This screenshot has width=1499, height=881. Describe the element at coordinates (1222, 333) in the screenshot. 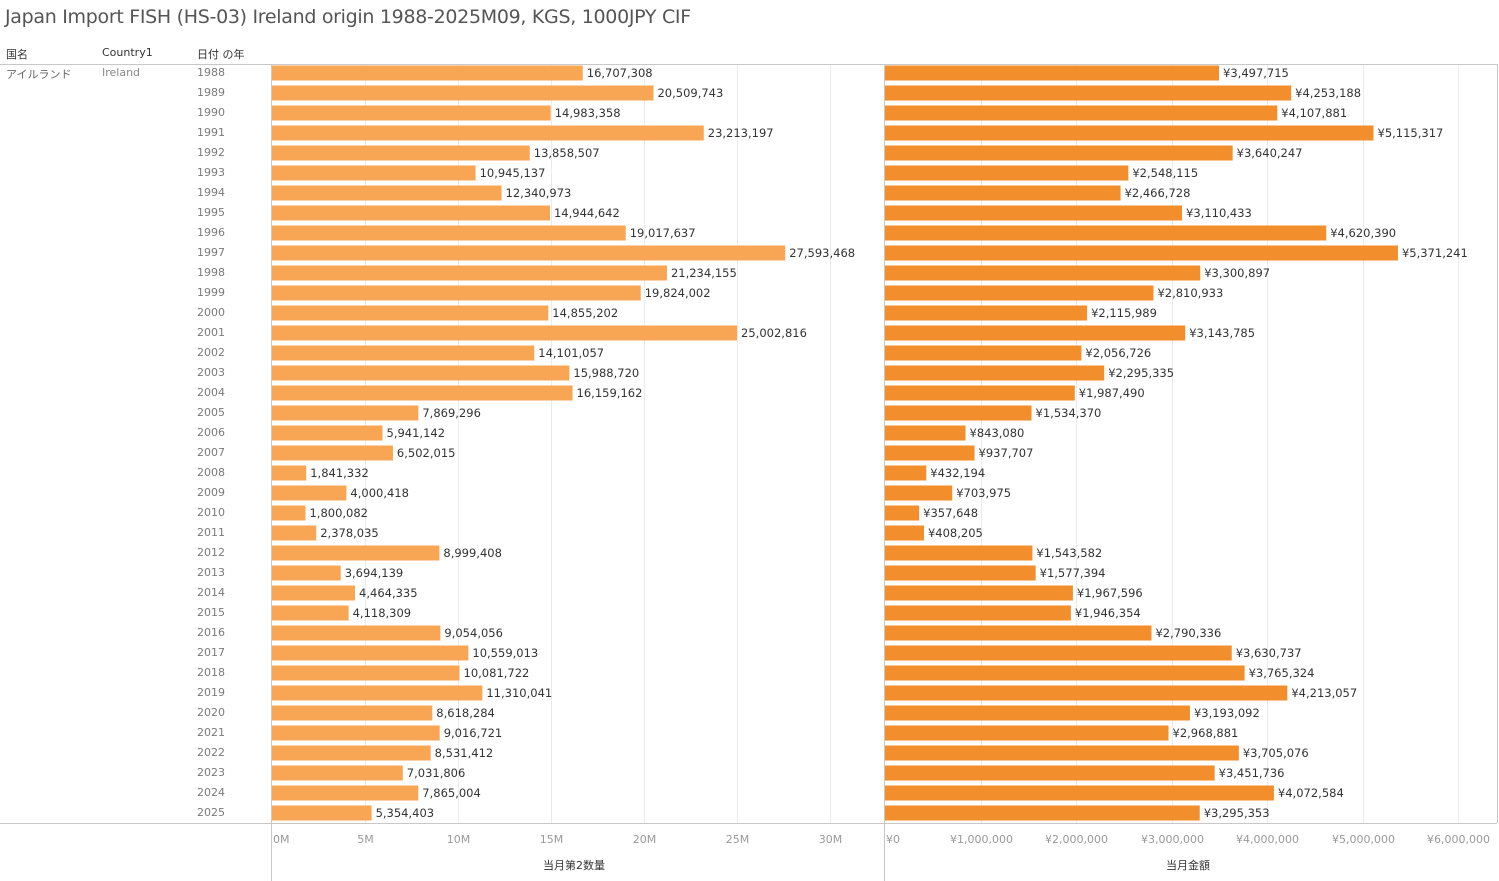

I see `value-data-label: ¥3,143,785` at that location.